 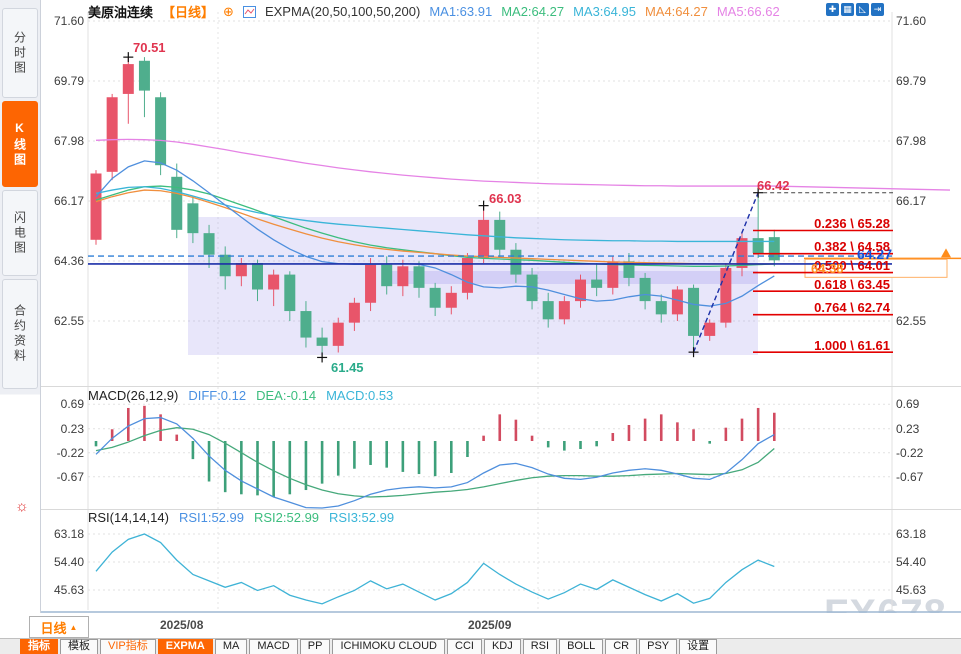 What do you see at coordinates (490, 625) in the screenshot?
I see `x-axis-date: 2025/09` at bounding box center [490, 625].